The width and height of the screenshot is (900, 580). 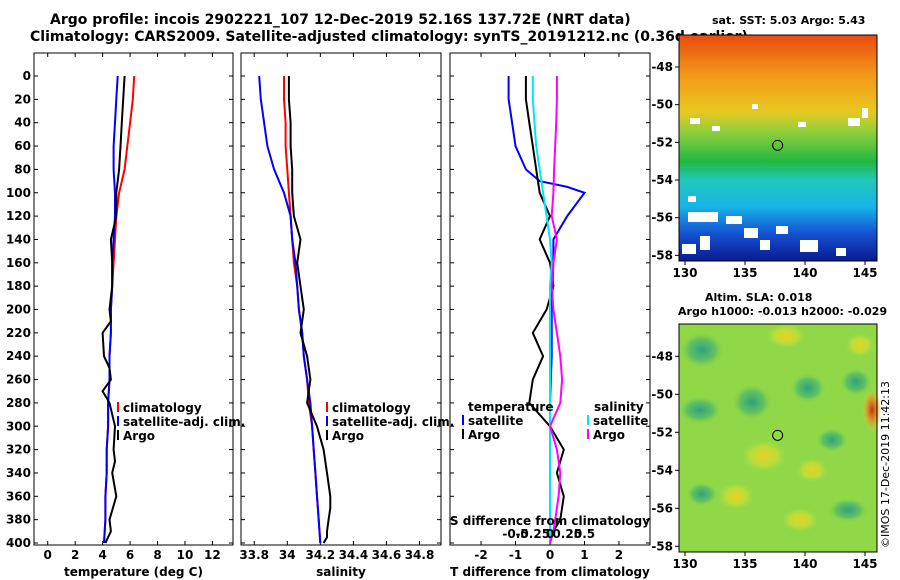 I want to click on sst-map-panel: 130 135 140 145 -48 -50 -52 -54 -56 -58, so click(x=764, y=157).